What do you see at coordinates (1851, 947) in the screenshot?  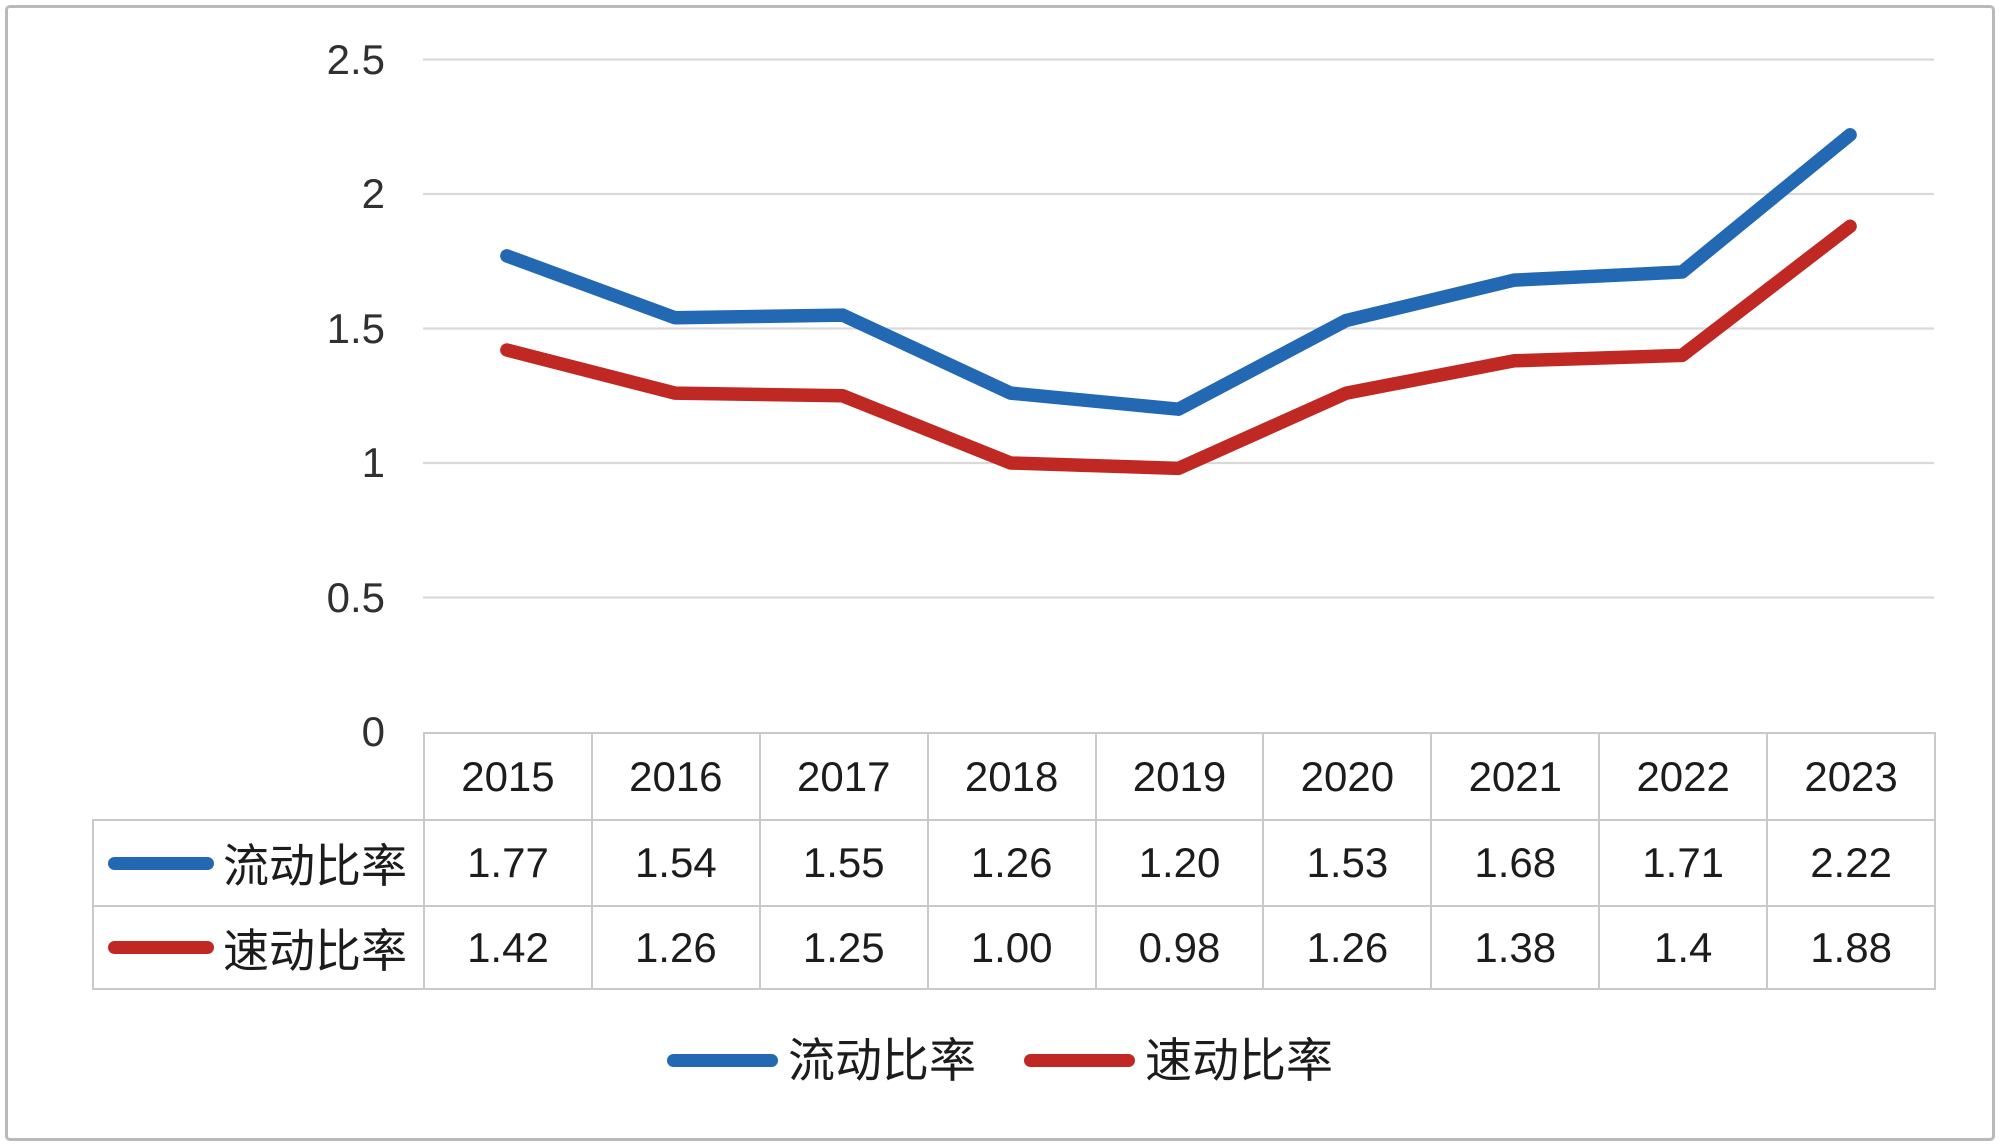 I see `value-cell: 1.88` at bounding box center [1851, 947].